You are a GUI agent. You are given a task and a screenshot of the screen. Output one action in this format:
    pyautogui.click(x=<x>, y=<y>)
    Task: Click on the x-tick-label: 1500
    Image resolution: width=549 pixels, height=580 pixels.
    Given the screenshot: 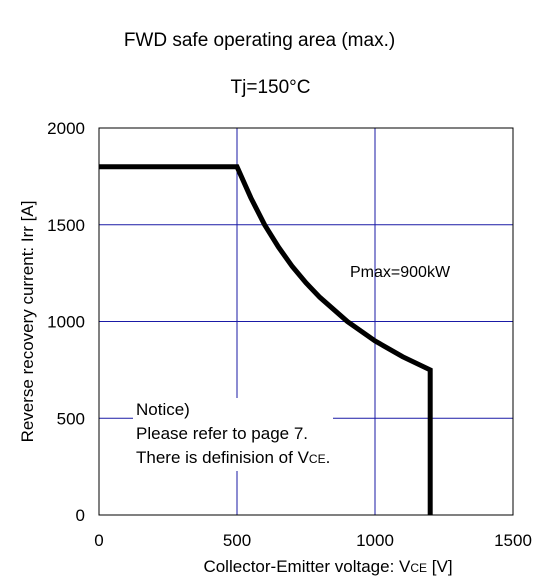 What is the action you would take?
    pyautogui.click(x=513, y=540)
    